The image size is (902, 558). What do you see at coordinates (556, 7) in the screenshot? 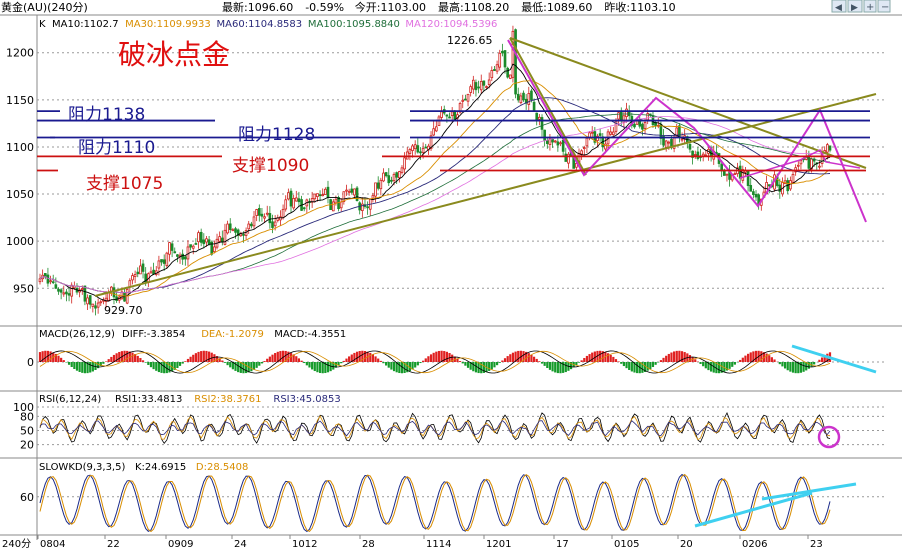
I see `quote-item: 最低:1089.60` at bounding box center [556, 7].